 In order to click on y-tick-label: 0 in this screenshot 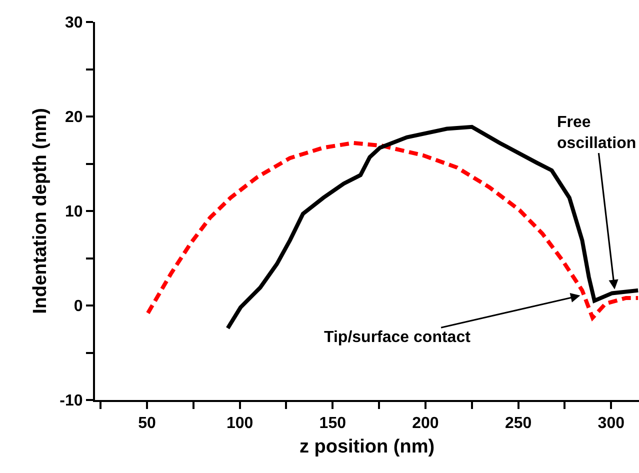, I will do `click(78, 307)`.